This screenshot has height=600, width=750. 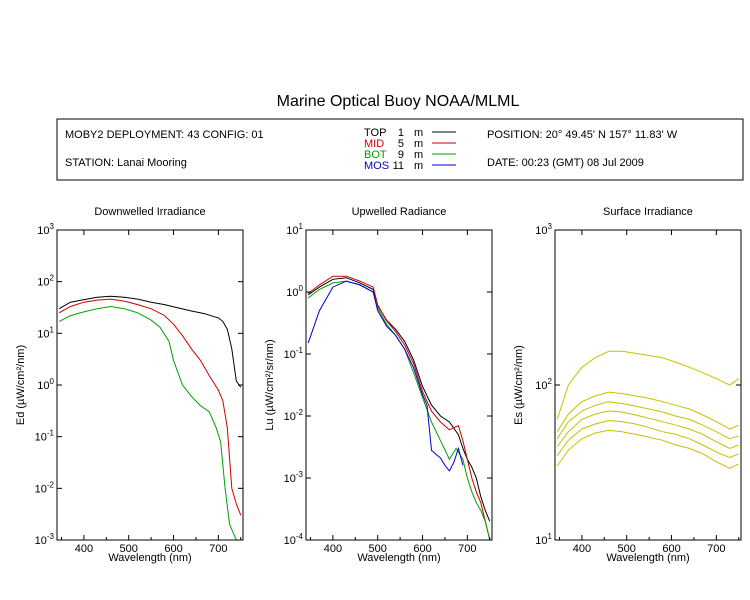 I want to click on y-axis-label: Lu (µW/cm²/sr/nm), so click(x=270, y=384).